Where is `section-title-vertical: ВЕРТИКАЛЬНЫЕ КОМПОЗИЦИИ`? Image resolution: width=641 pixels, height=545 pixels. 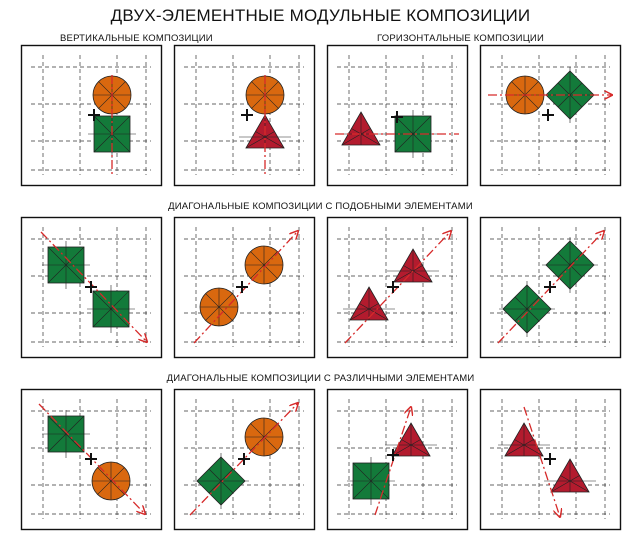
section-title-vertical: ВЕРТИКАЛЬНЫЕ КОМПОЗИЦИИ is located at coordinates (136, 38).